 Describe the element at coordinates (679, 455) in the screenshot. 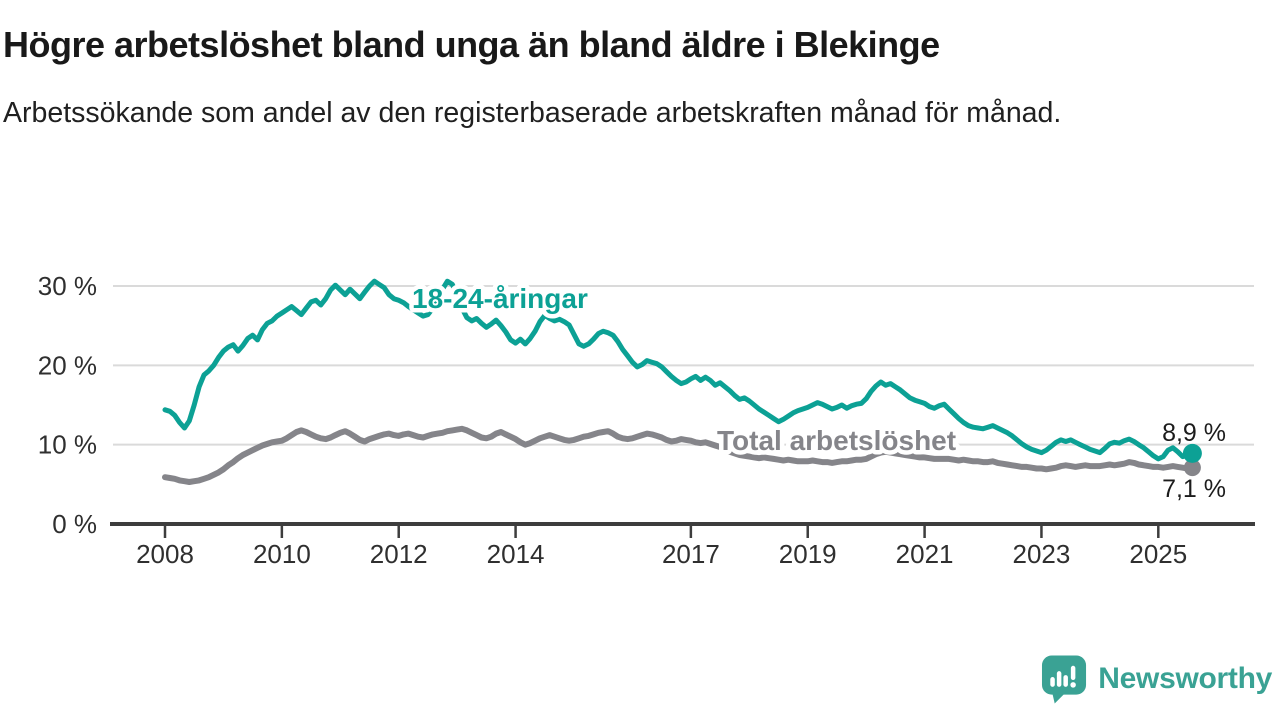

I see `series-line-total` at that location.